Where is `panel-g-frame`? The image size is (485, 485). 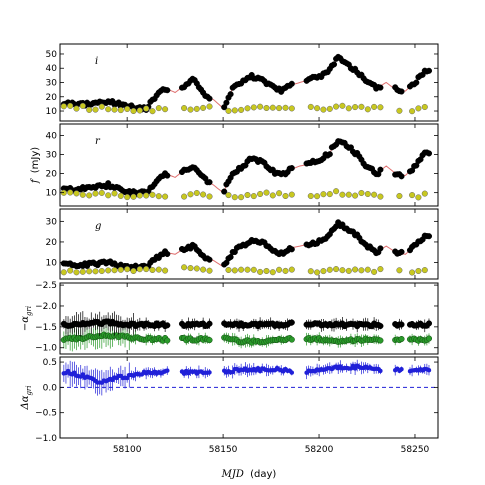 panel-g-frame is located at coordinates (249, 244).